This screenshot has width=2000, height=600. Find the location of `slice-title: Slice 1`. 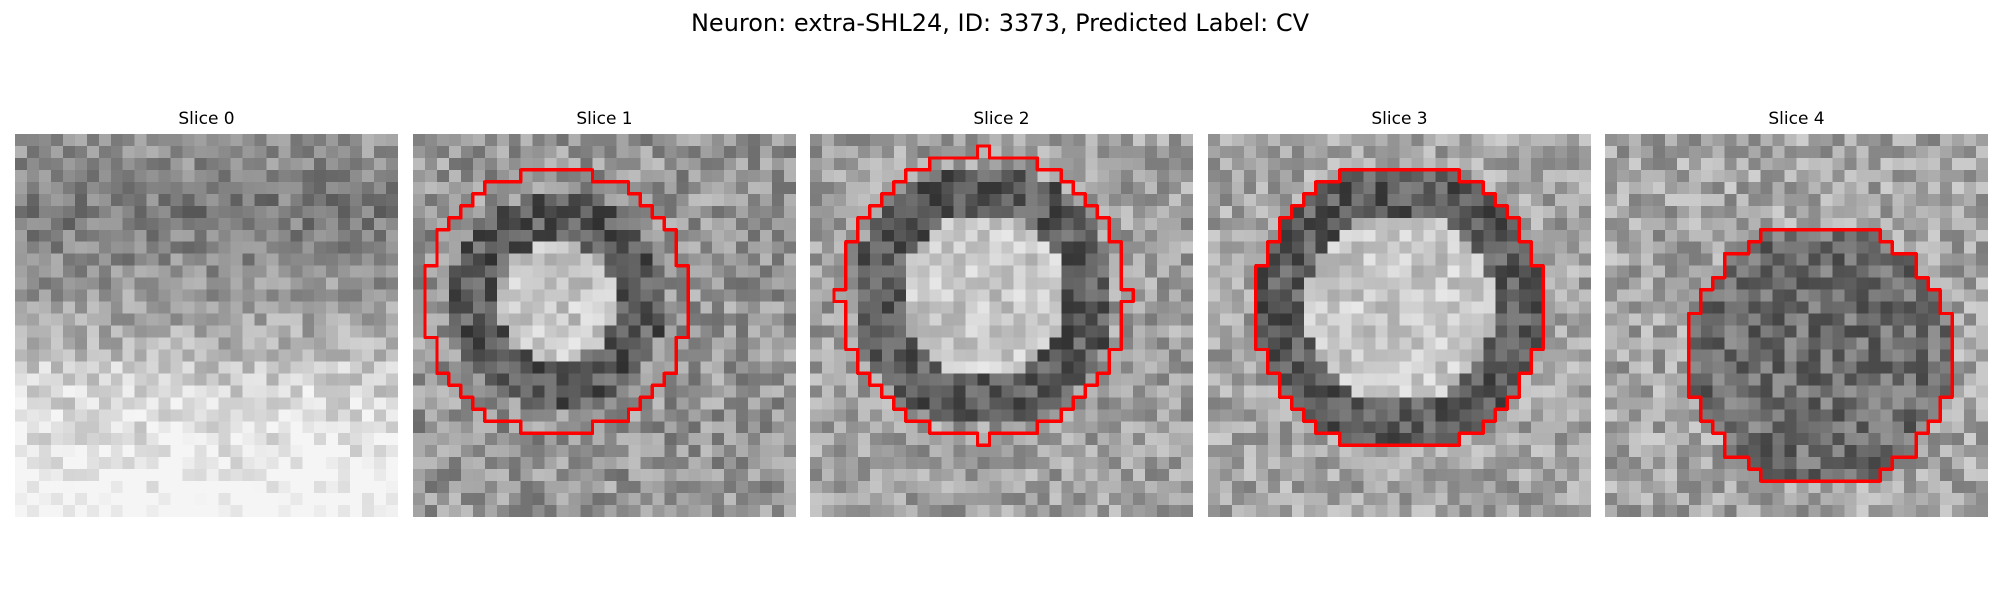

slice-title: Slice 1 is located at coordinates (604, 119).